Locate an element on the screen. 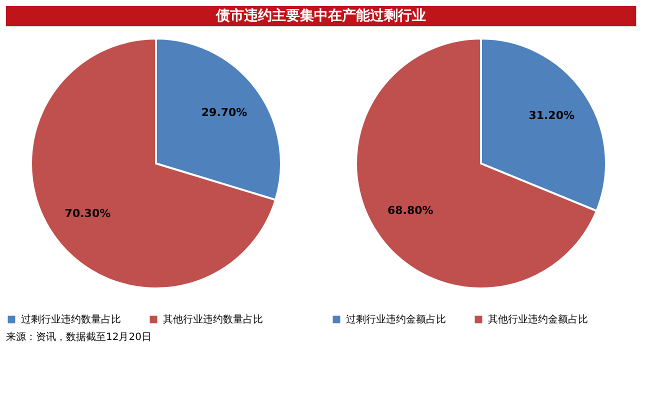 The image size is (650, 395). data-label: 29.70% is located at coordinates (224, 112).